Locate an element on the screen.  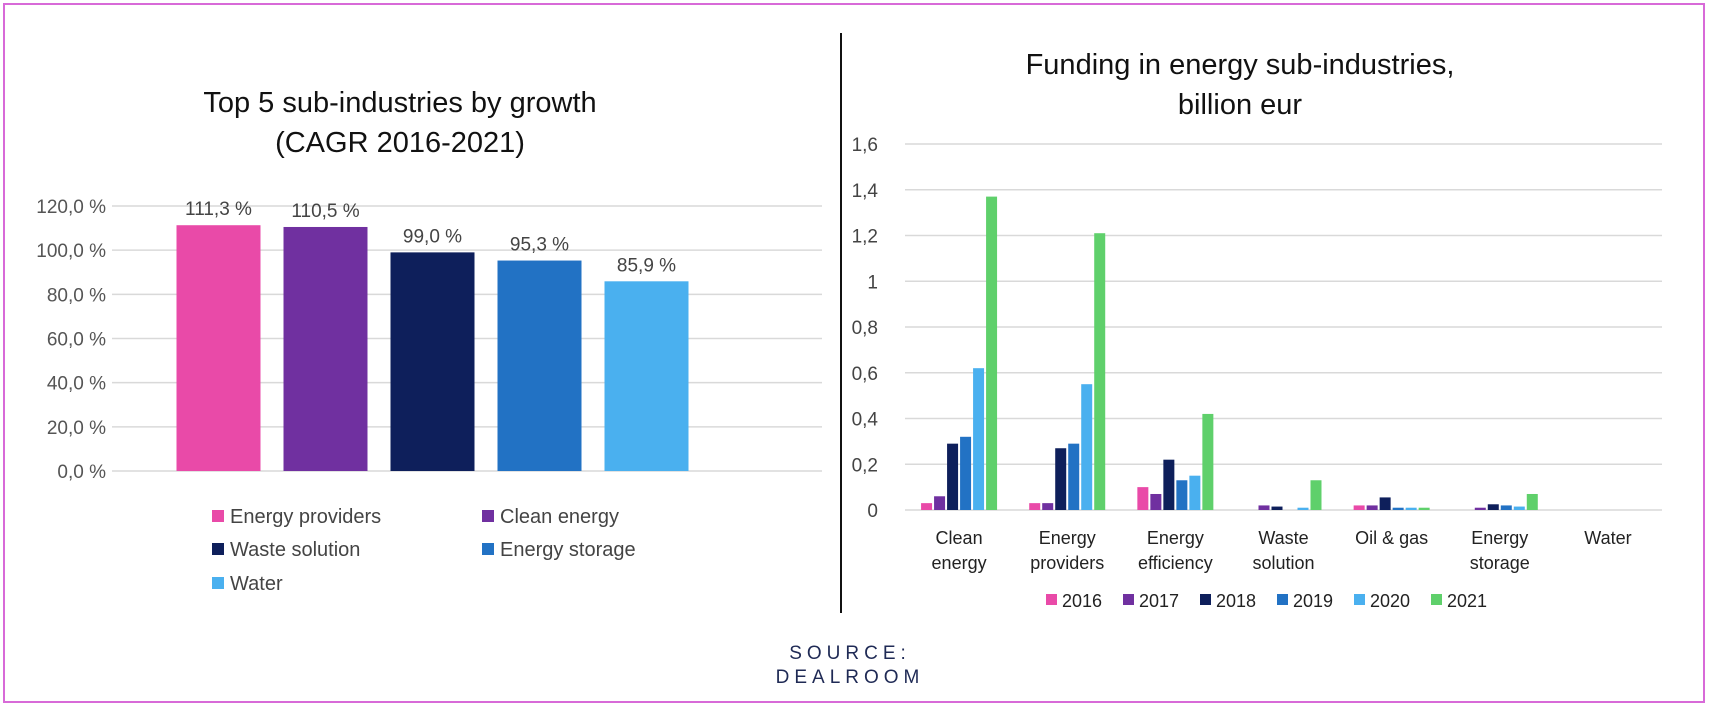
x-tick-label: storage is located at coordinates (1500, 563).